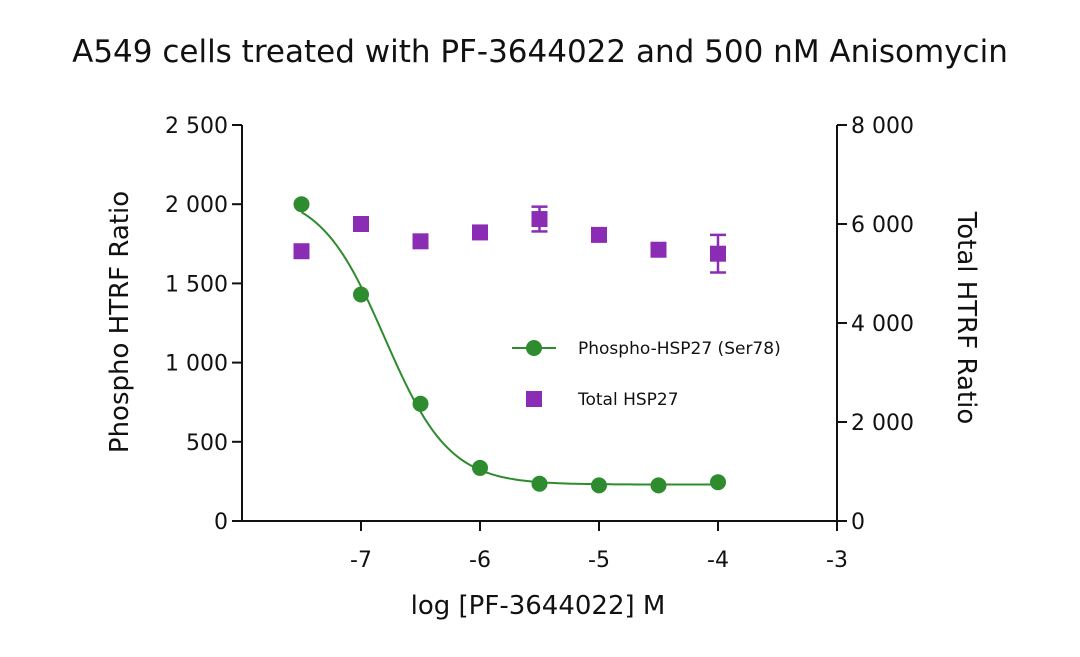 The image size is (1080, 657). I want to click on y-left-tick-label: 2 000, so click(196, 205).